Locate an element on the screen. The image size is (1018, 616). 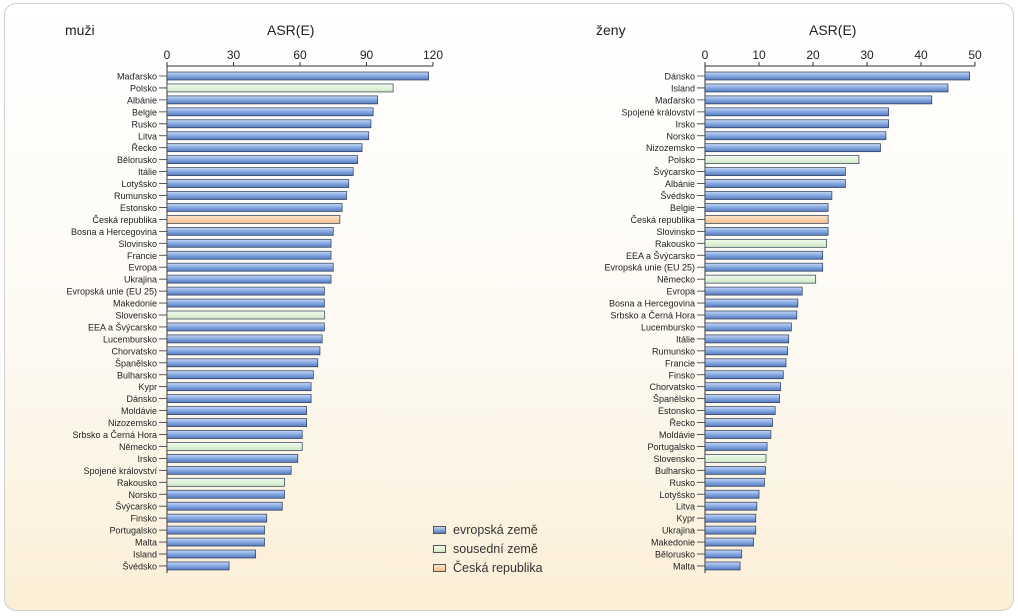
chart0-category-label: Maďarsko is located at coordinates (137, 77).